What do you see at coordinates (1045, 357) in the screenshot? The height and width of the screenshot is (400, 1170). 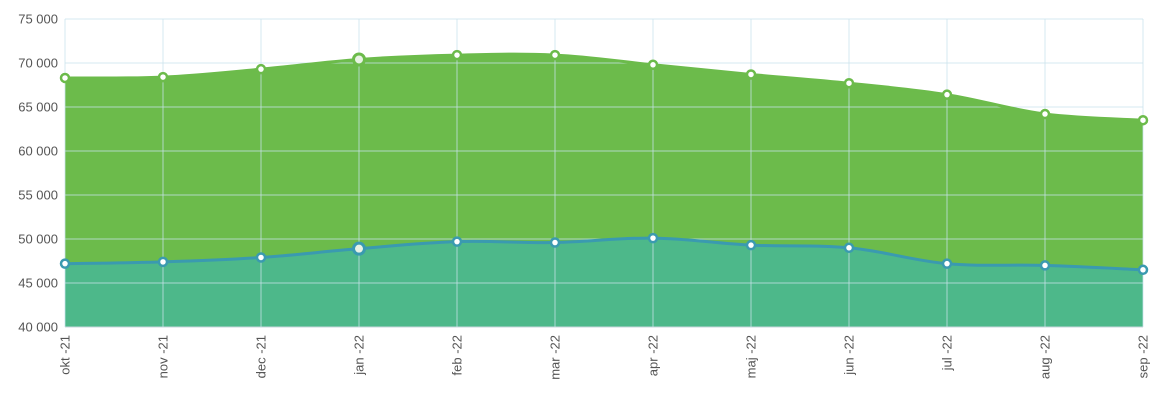 I see `x-tick-label: aug -22` at bounding box center [1045, 357].